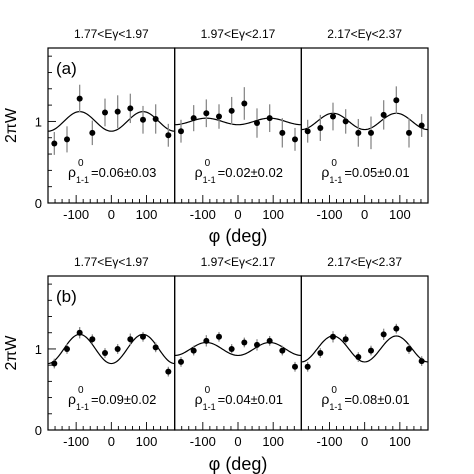  I want to click on rho-value: =0.04±0.01, so click(250, 399).